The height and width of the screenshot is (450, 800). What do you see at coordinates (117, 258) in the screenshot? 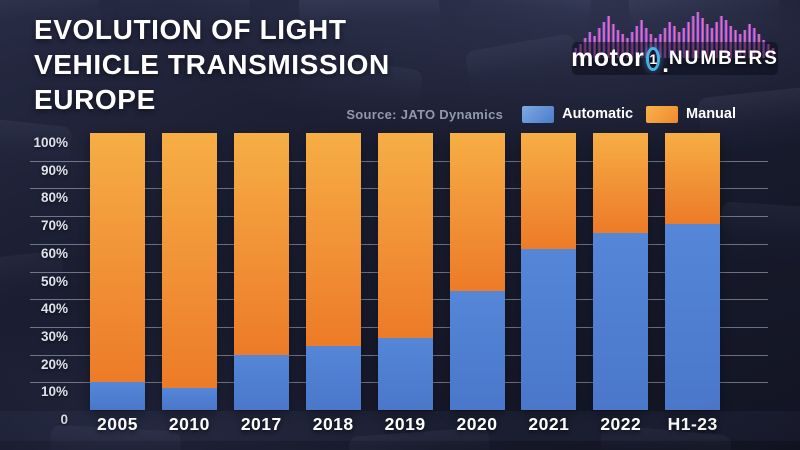
I see `bar-2005-manual-segment` at bounding box center [117, 258].